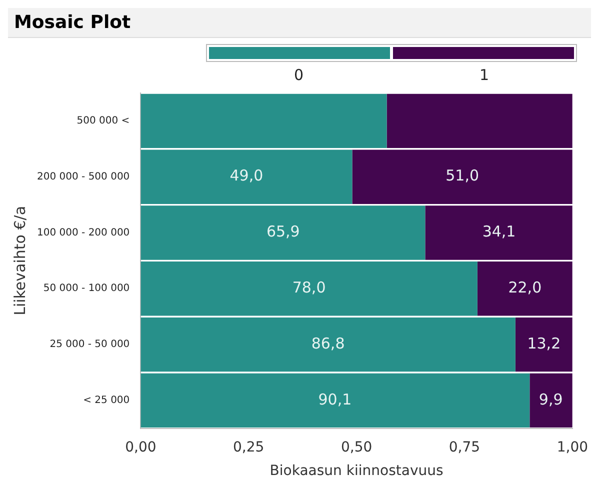  What do you see at coordinates (525, 287) in the screenshot?
I see `annotation: 22,0` at bounding box center [525, 287].